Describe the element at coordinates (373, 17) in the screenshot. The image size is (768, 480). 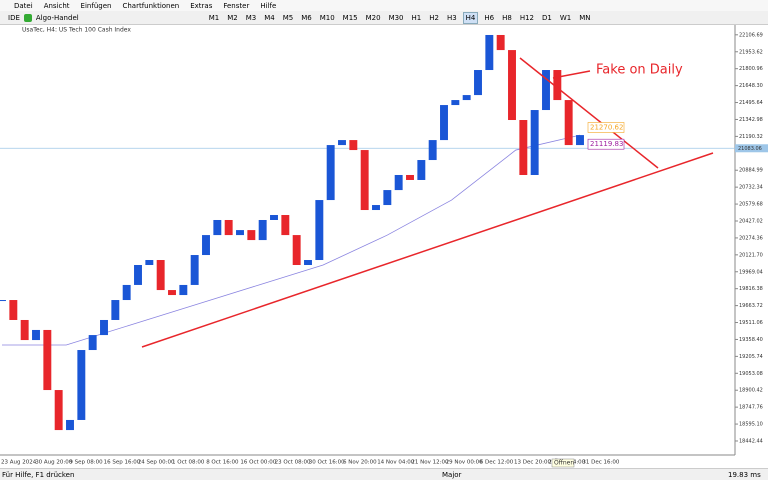
I see `timeframe-button: M20` at that location.